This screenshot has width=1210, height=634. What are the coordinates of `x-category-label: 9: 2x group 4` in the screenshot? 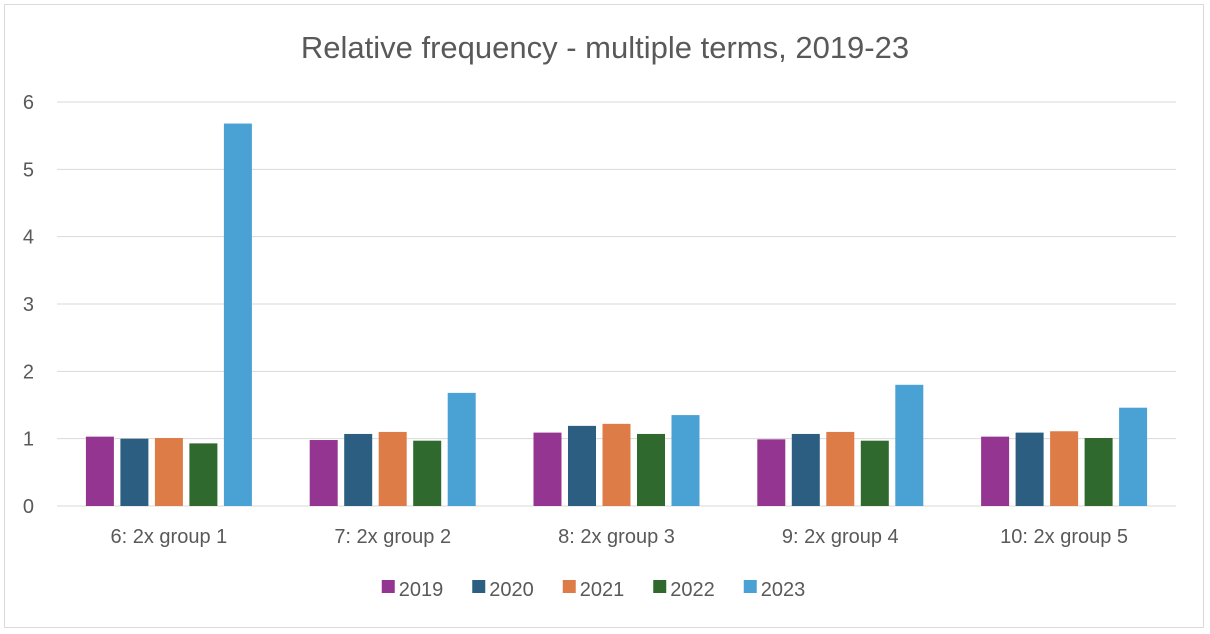 It's located at (840, 537).